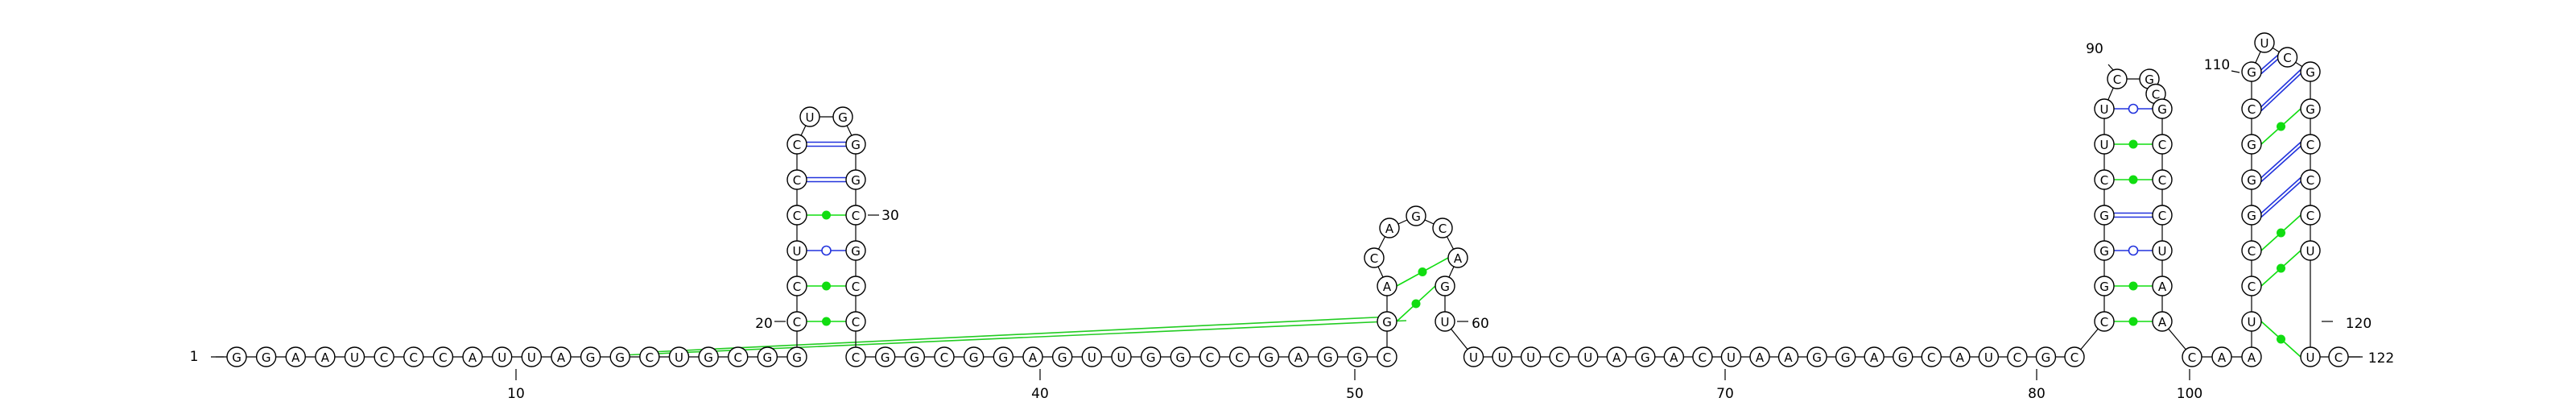 This screenshot has height=402, width=2576. I want to click on gu-pair-marker, so click(2133, 251).